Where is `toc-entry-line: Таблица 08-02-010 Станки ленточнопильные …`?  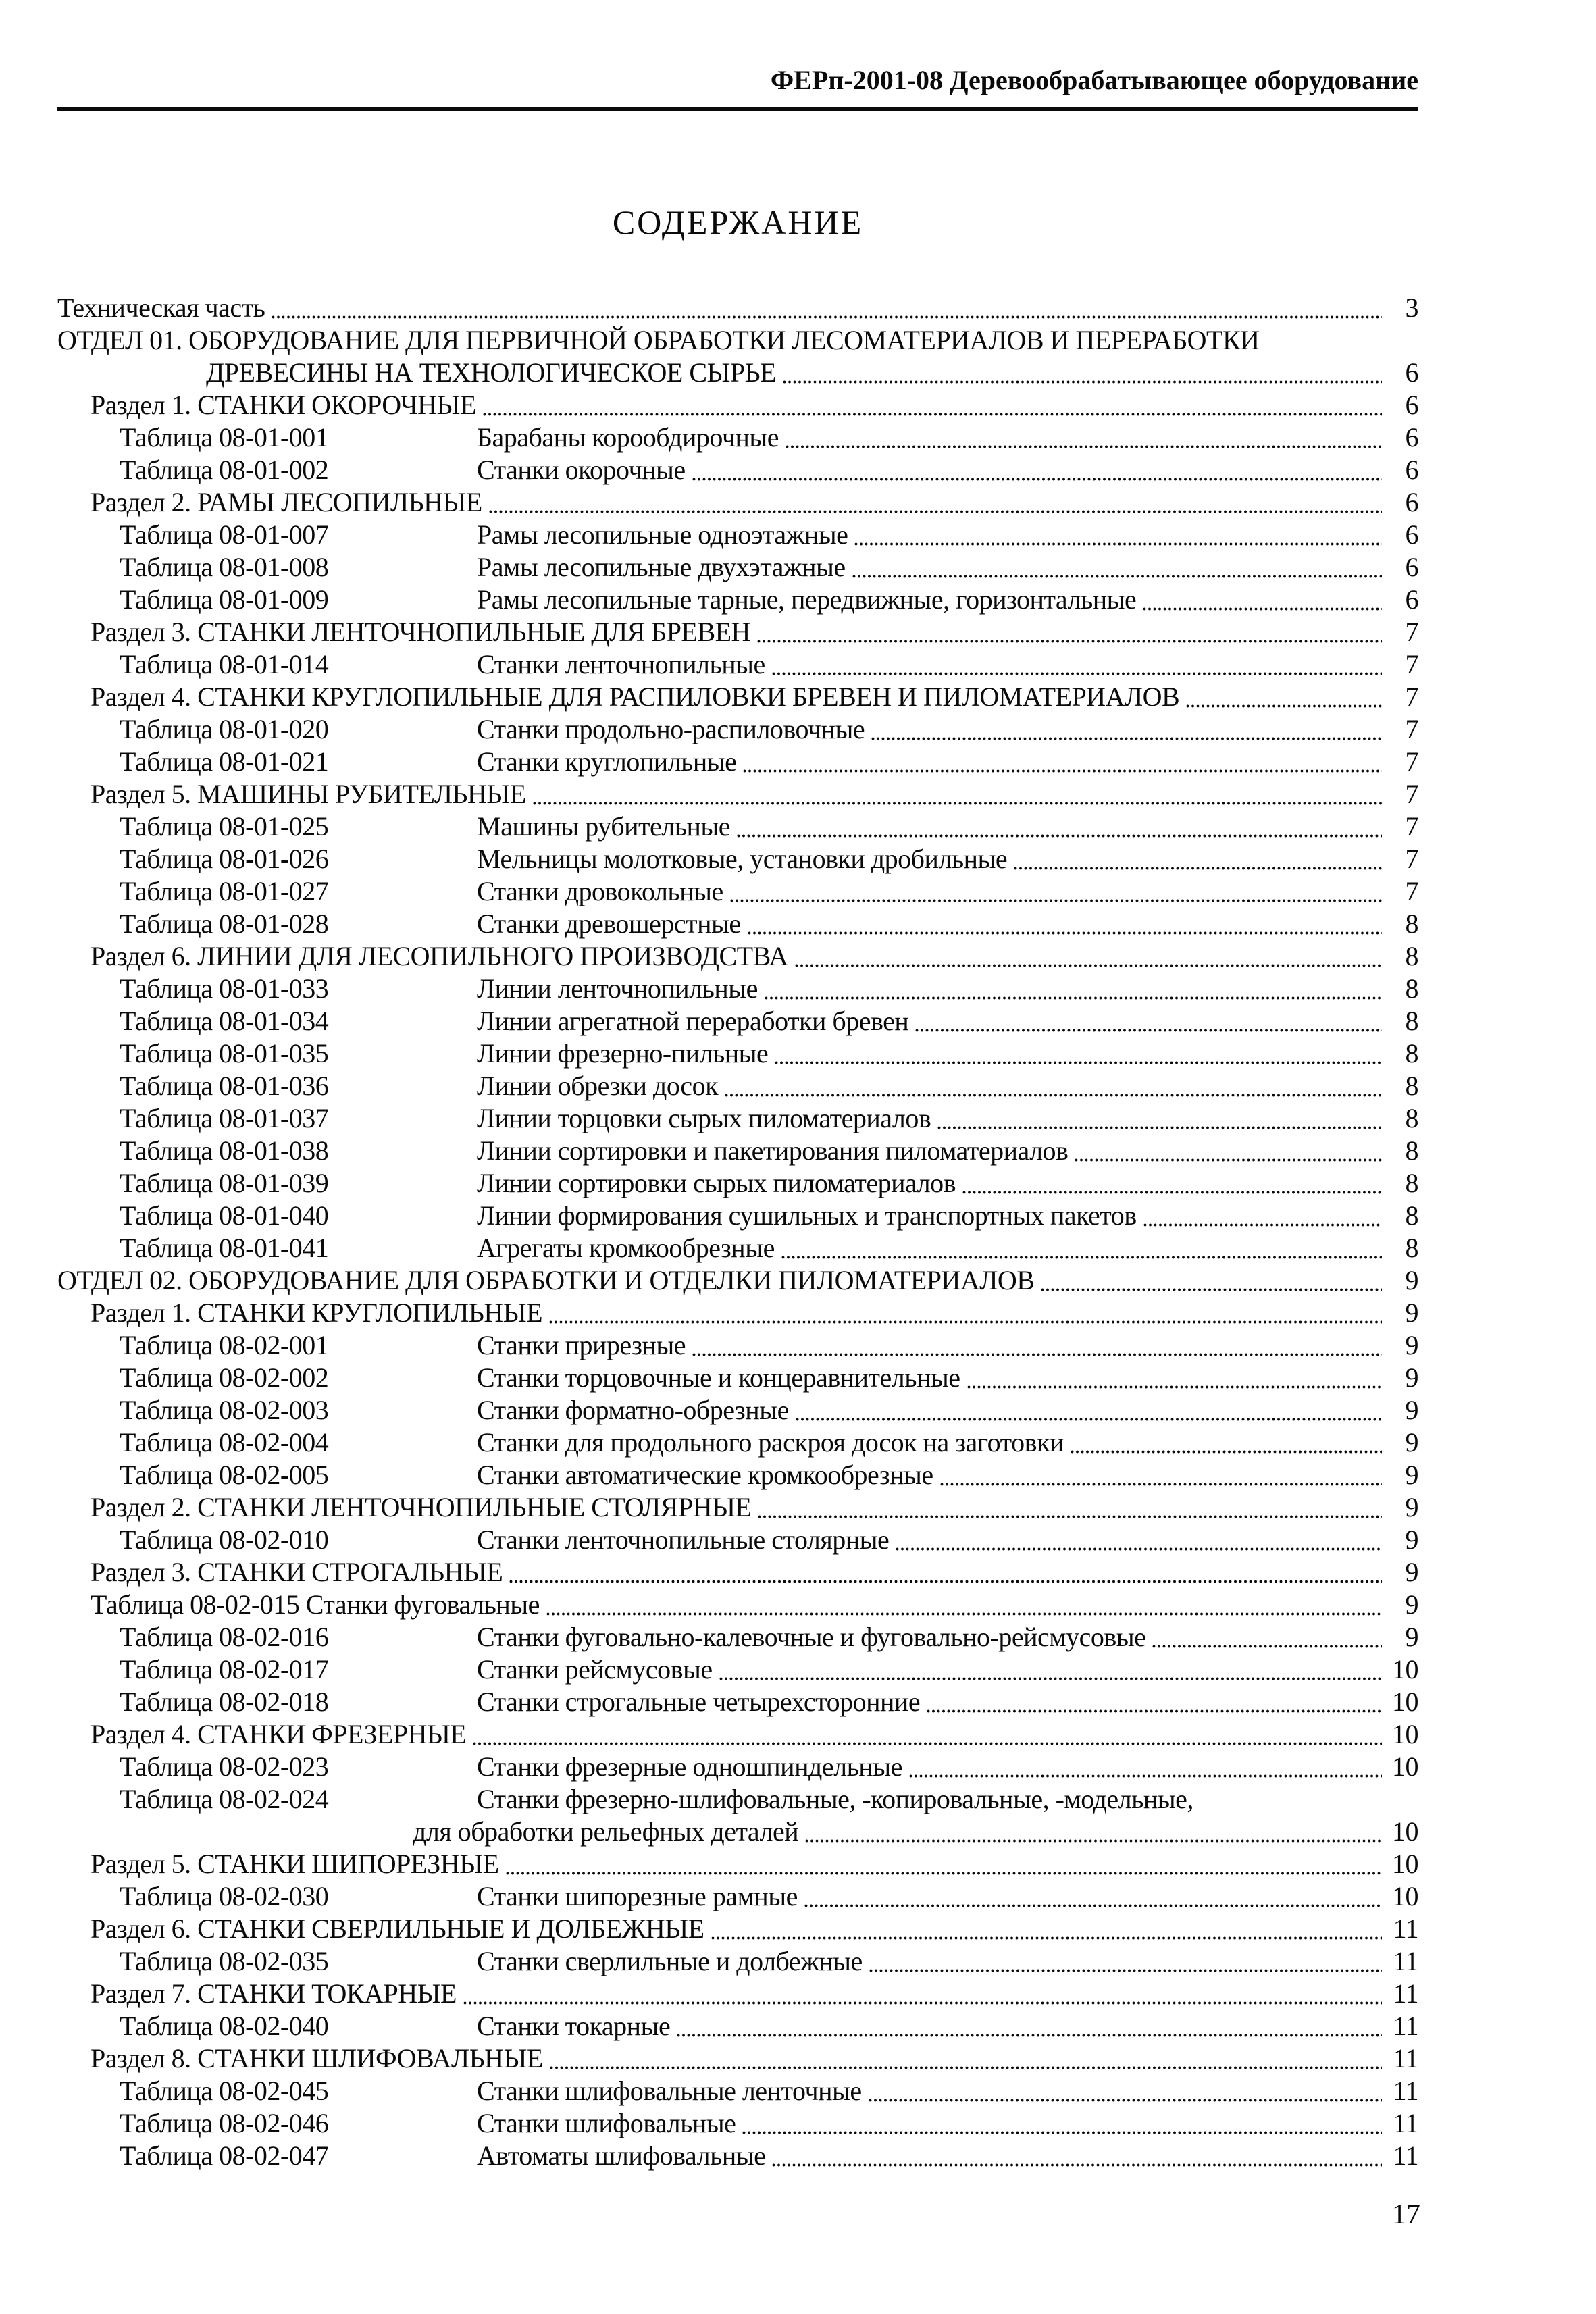
toc-entry-line: Таблица 08-02-010 Станки ленточнопильные … is located at coordinates (737, 1540).